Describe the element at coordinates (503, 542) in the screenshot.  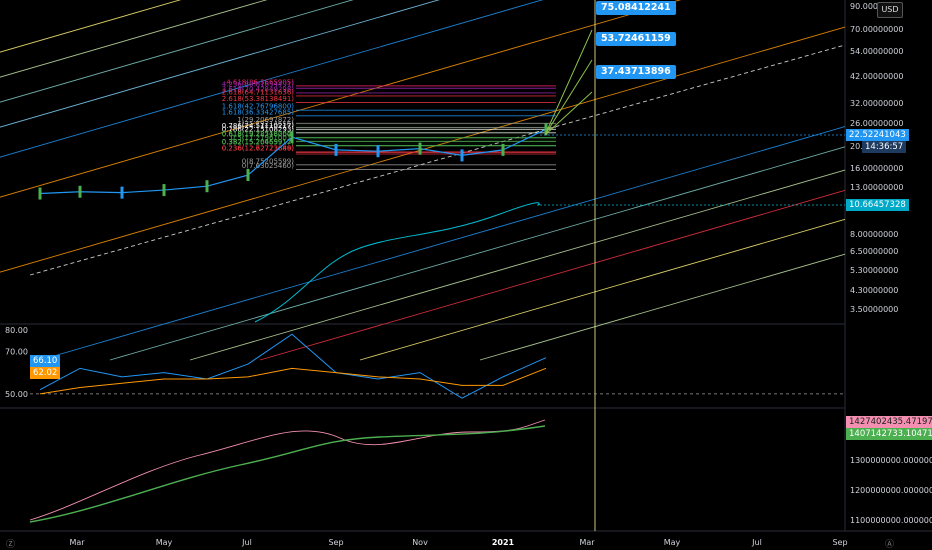
I see `time-axis-label: 2021` at that location.